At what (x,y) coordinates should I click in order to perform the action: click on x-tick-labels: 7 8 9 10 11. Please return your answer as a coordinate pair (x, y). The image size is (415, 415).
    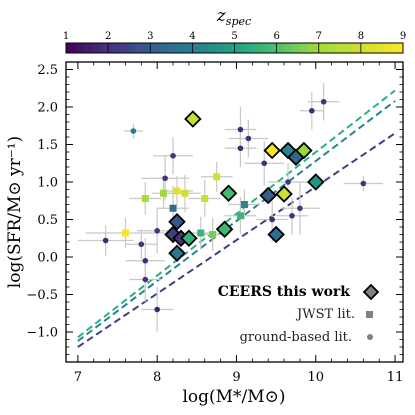
    Looking at the image, I should click on (239, 377).